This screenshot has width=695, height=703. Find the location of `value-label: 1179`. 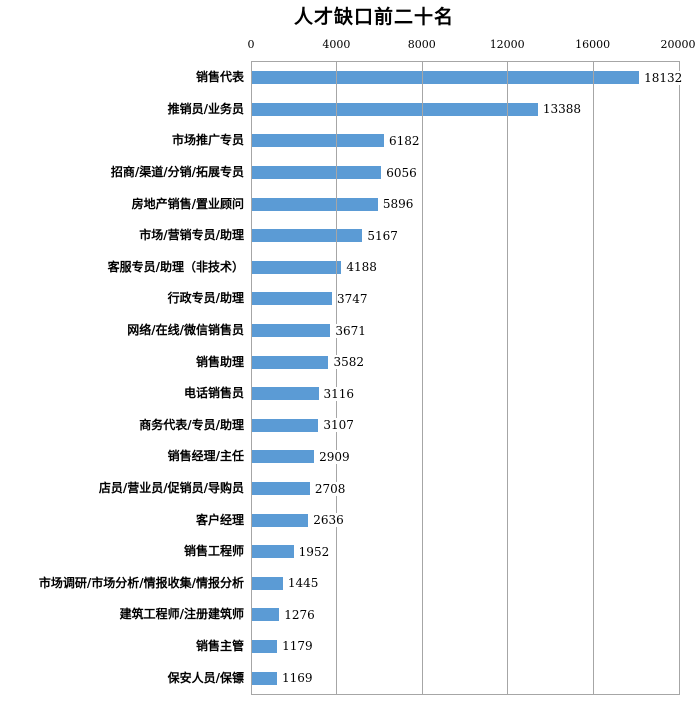

value-label: 1179 is located at coordinates (297, 646).